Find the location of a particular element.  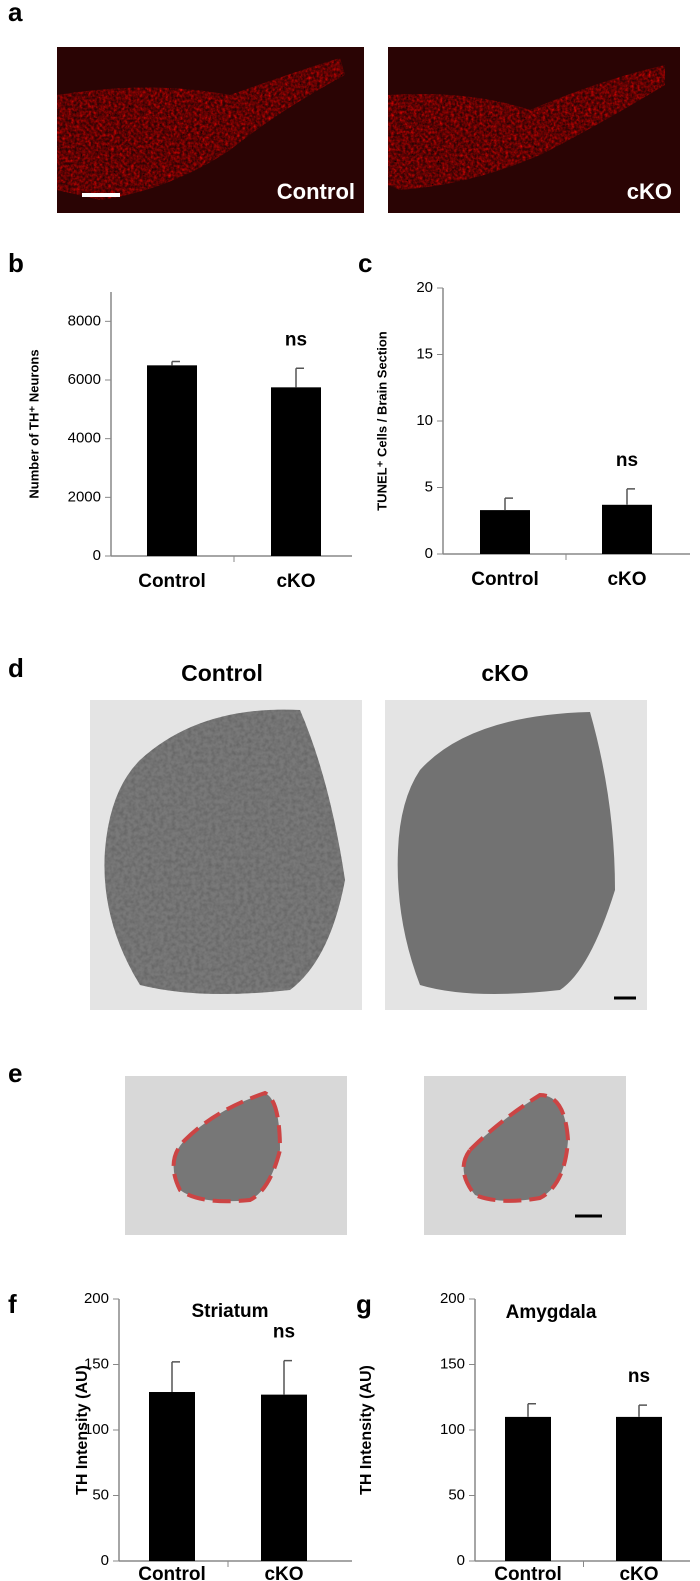

y-tick-label: 4000 is located at coordinates (84, 438).